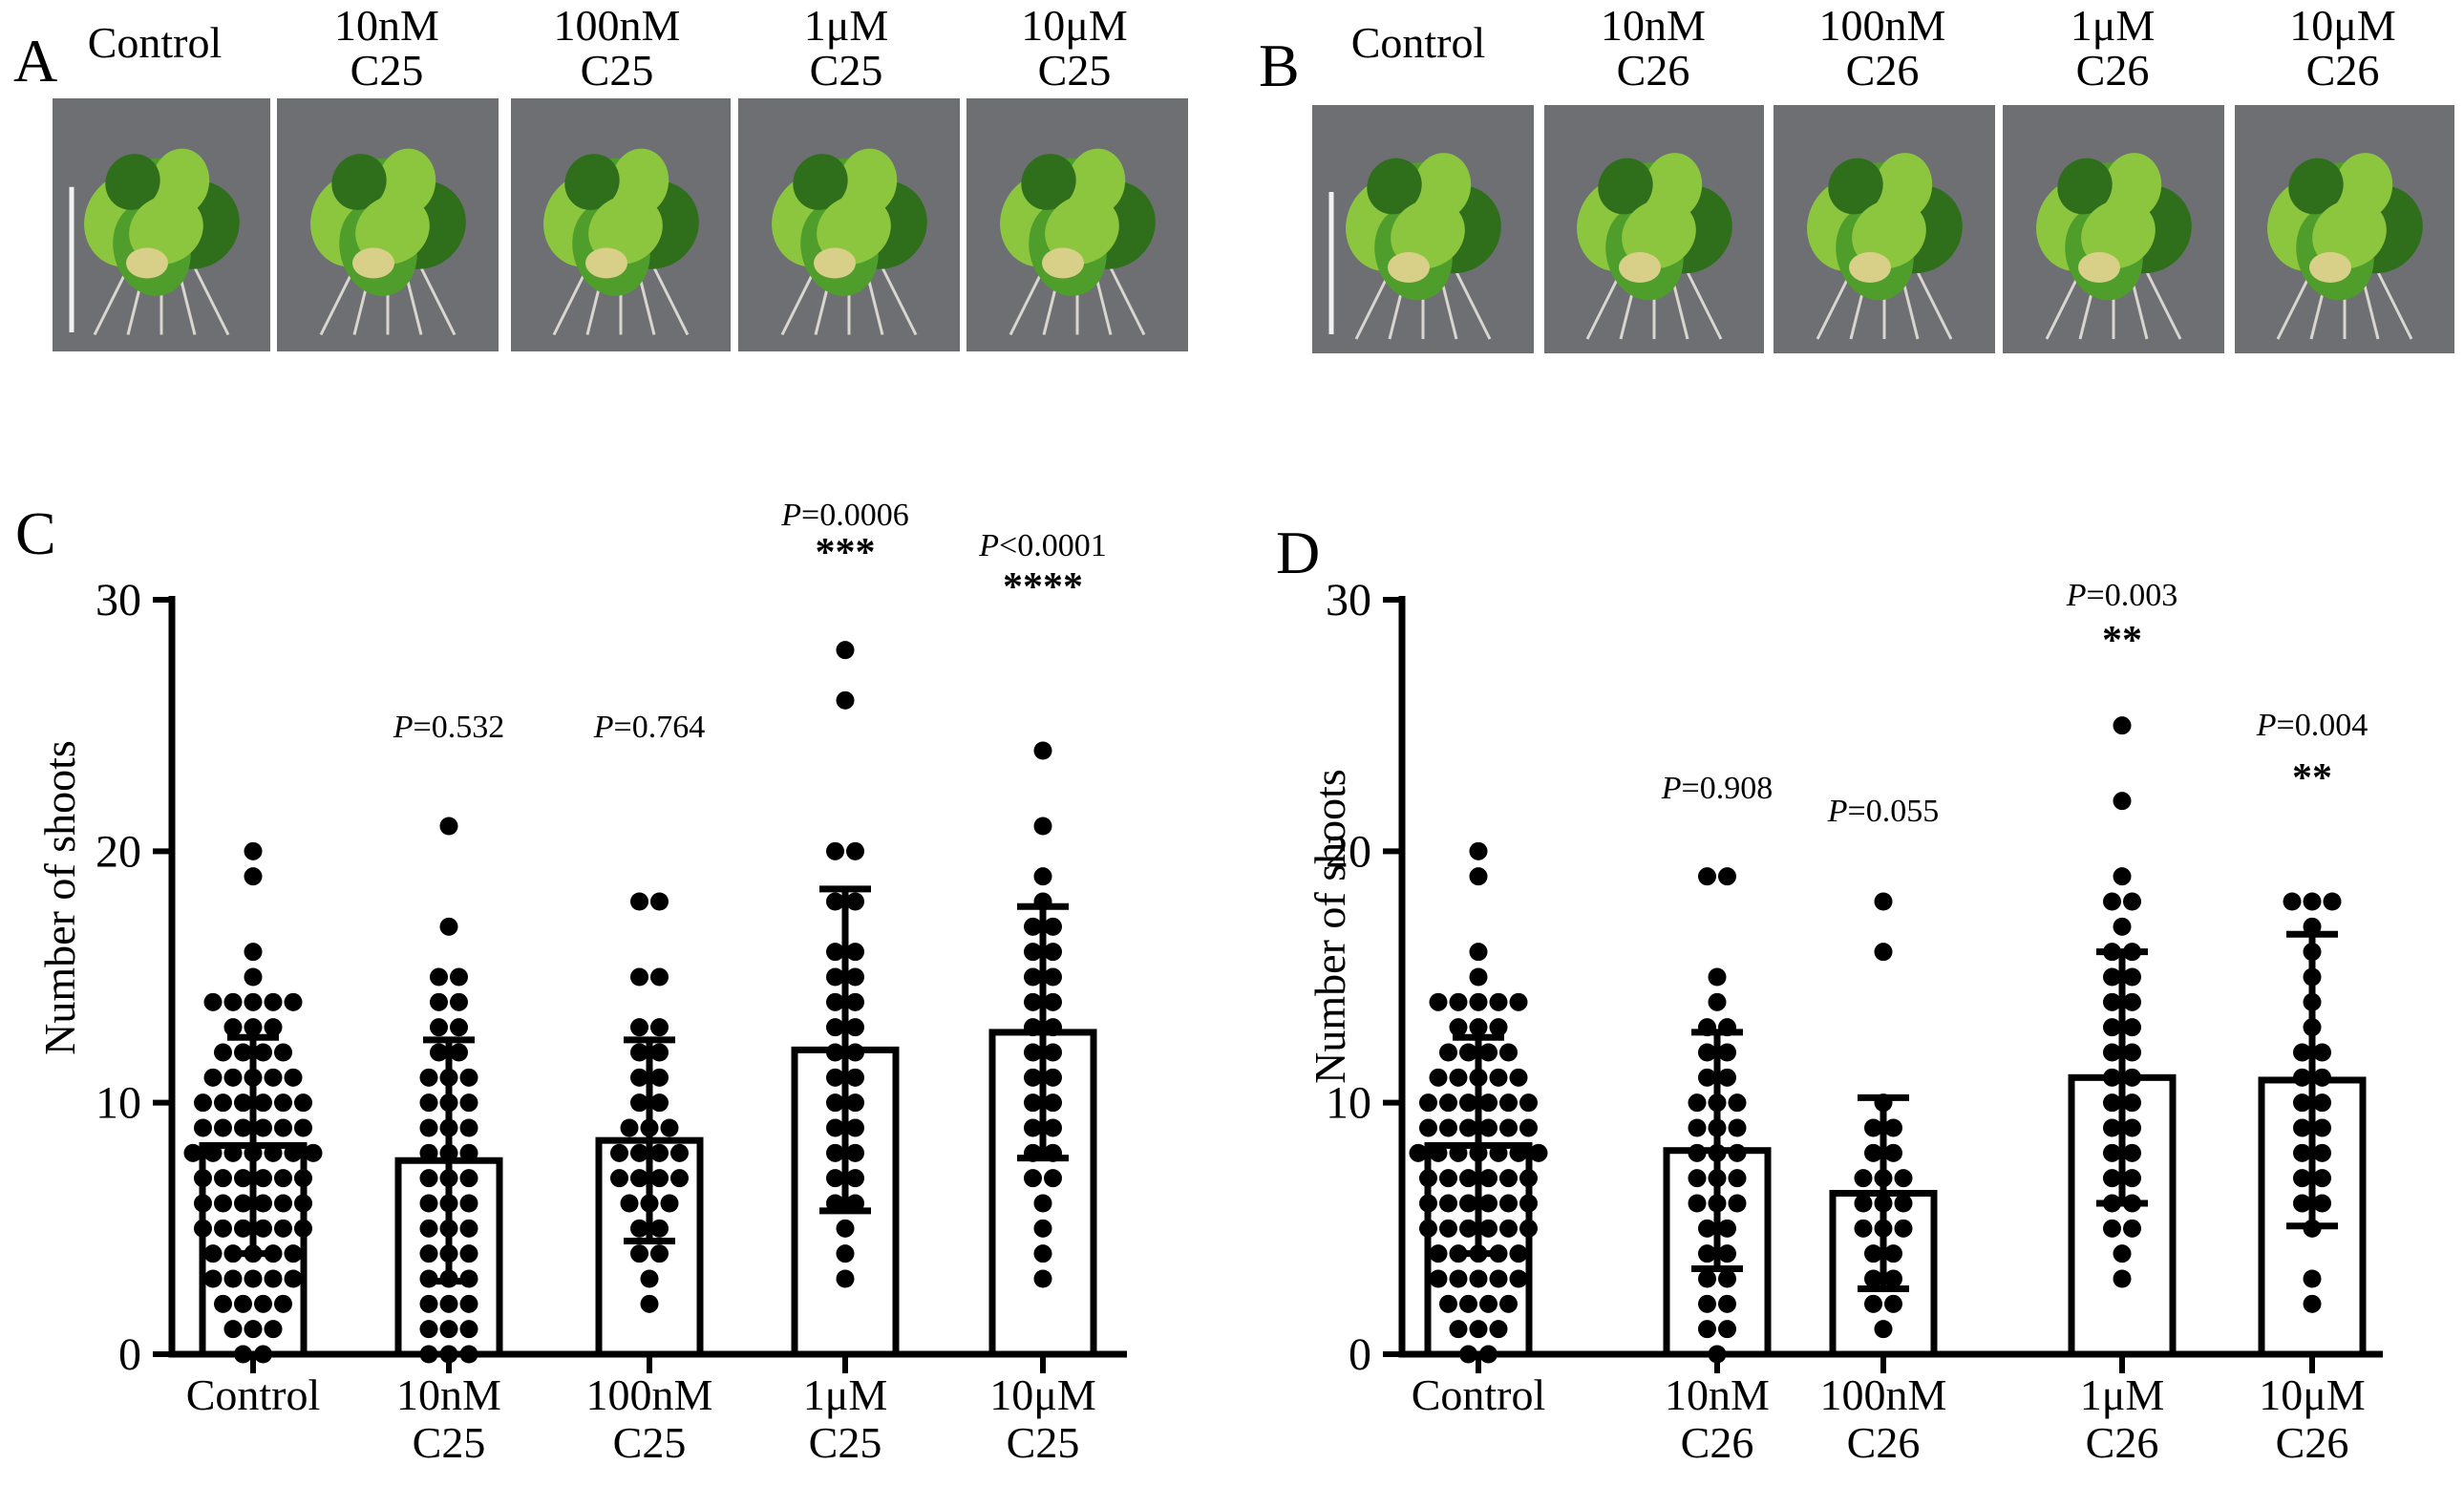  What do you see at coordinates (2342, 26) in the screenshot?
I see `photo-label-b-4a: 10μM` at bounding box center [2342, 26].